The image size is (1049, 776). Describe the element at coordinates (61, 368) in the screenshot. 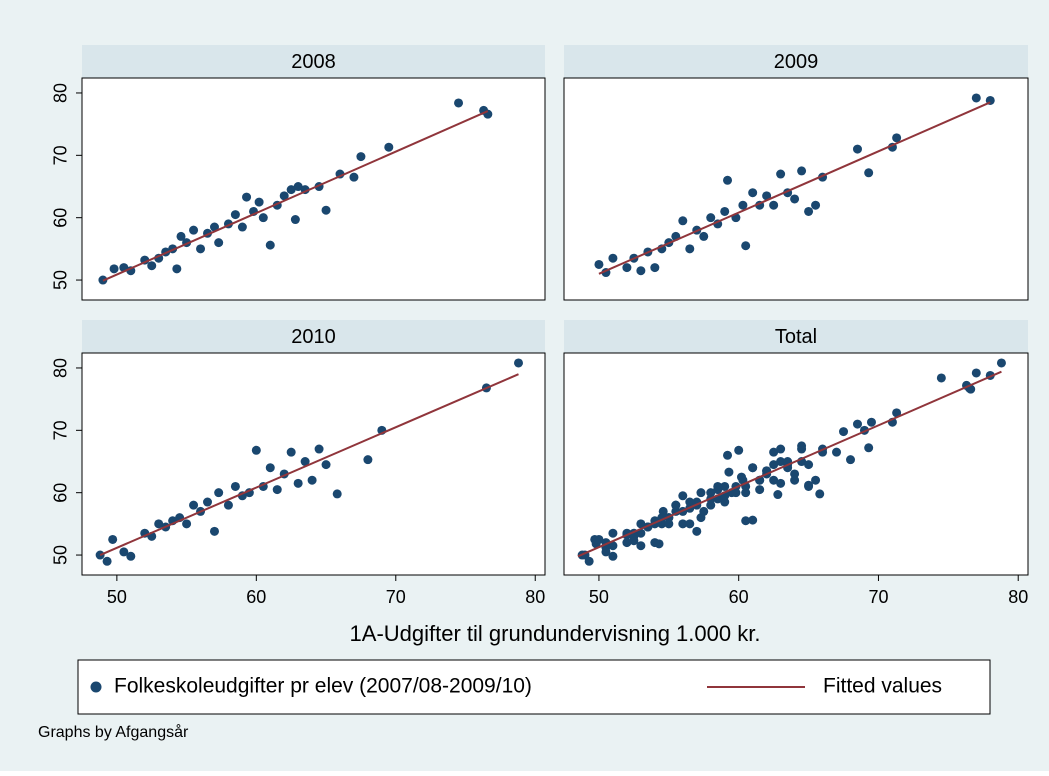

I see `y-tick-label: 80` at that location.